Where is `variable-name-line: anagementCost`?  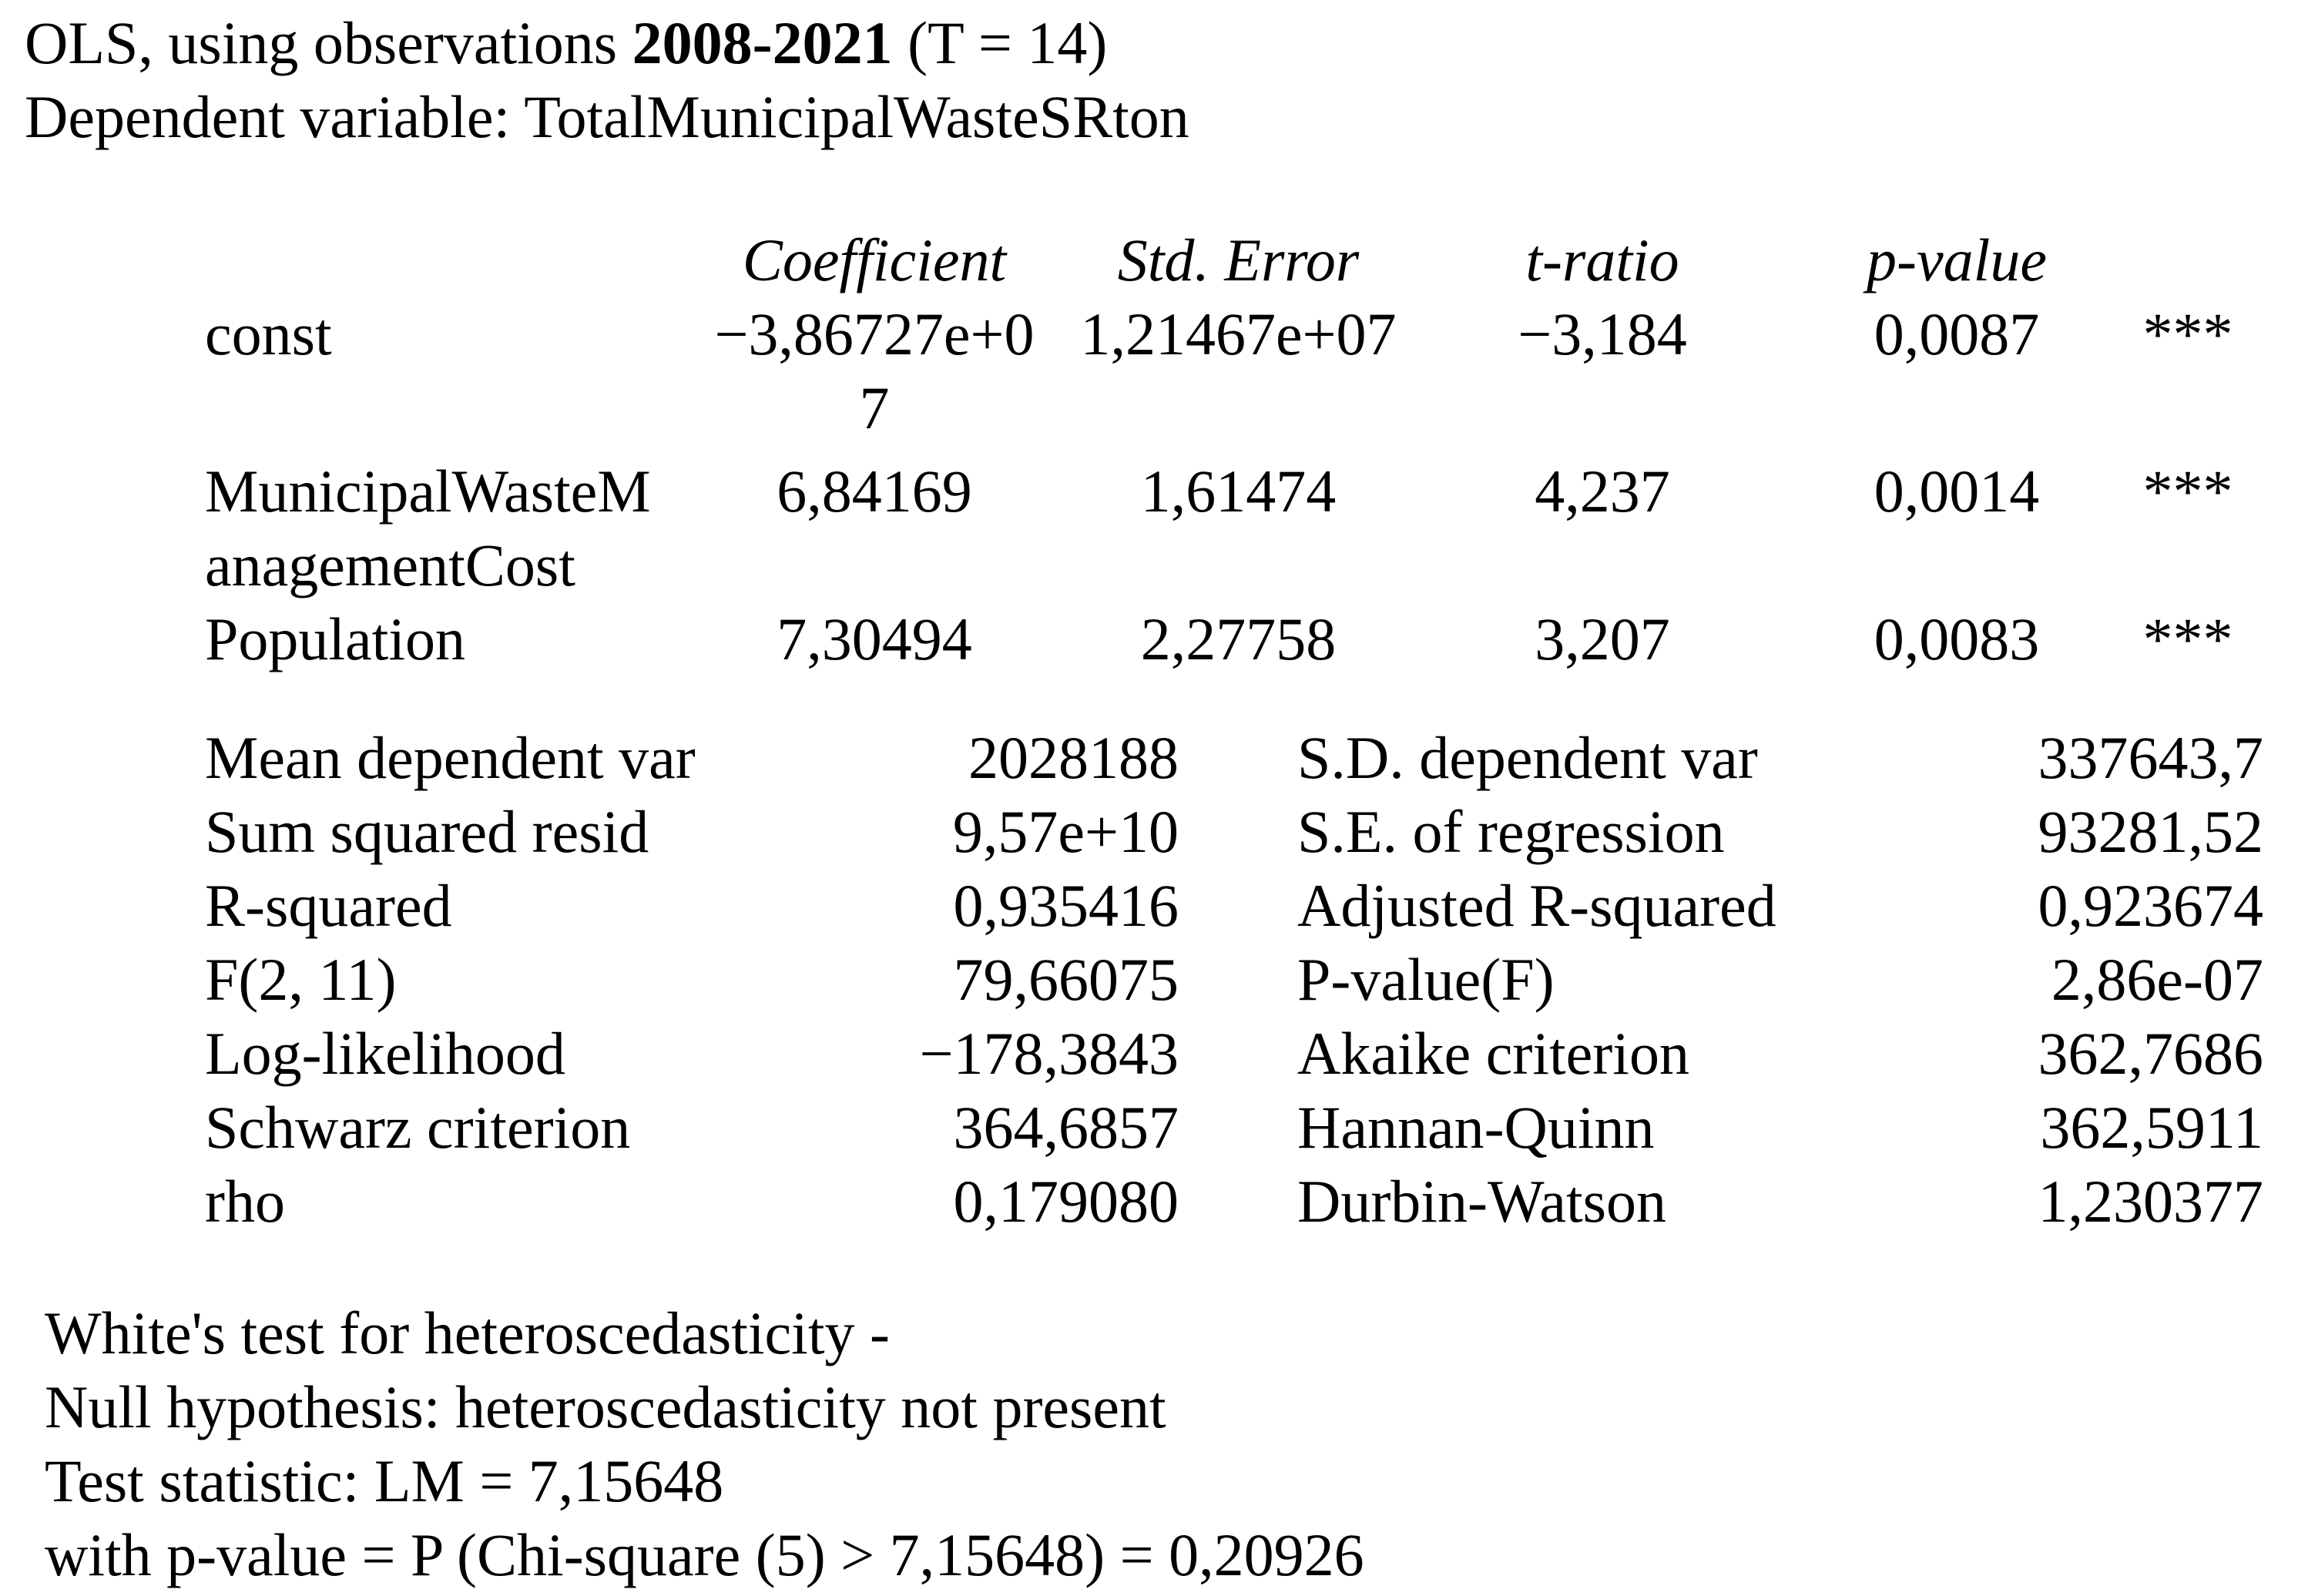 variable-name-line: anagementCost is located at coordinates (390, 564).